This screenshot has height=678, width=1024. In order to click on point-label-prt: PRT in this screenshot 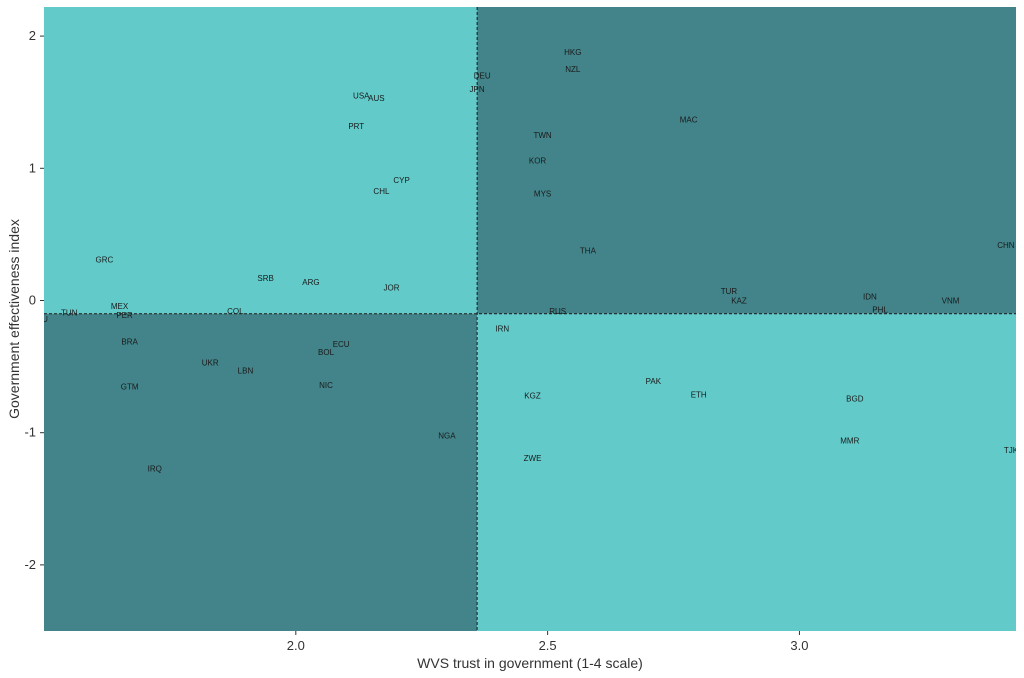, I will do `click(356, 126)`.